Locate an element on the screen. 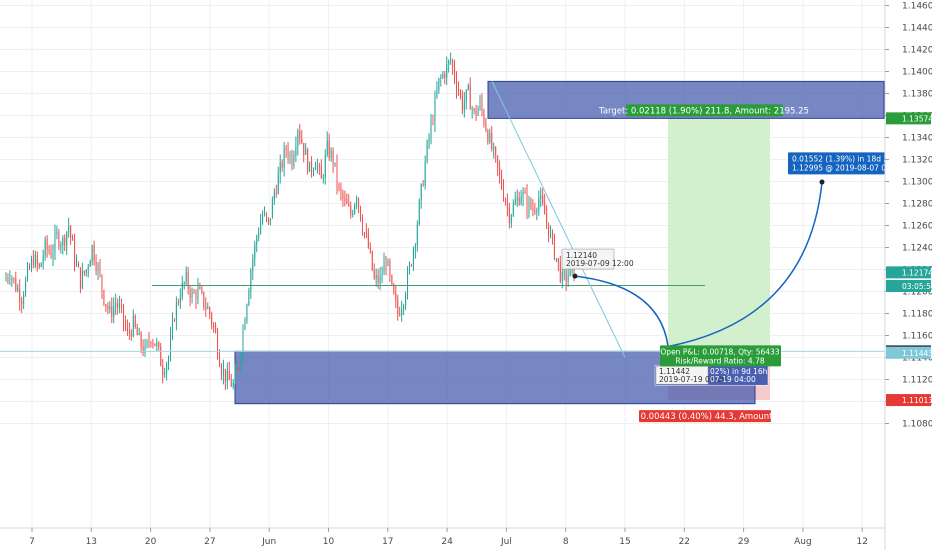  forecast-label: 0.01552 (1.39%) in 18d 20h is located at coordinates (845, 158).